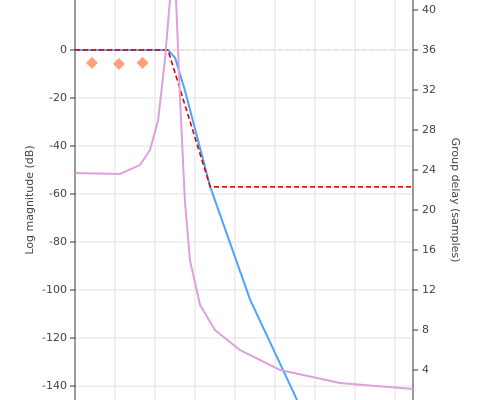  What do you see at coordinates (455, 200) in the screenshot?
I see `y2-label: Group delay (samples)` at bounding box center [455, 200].